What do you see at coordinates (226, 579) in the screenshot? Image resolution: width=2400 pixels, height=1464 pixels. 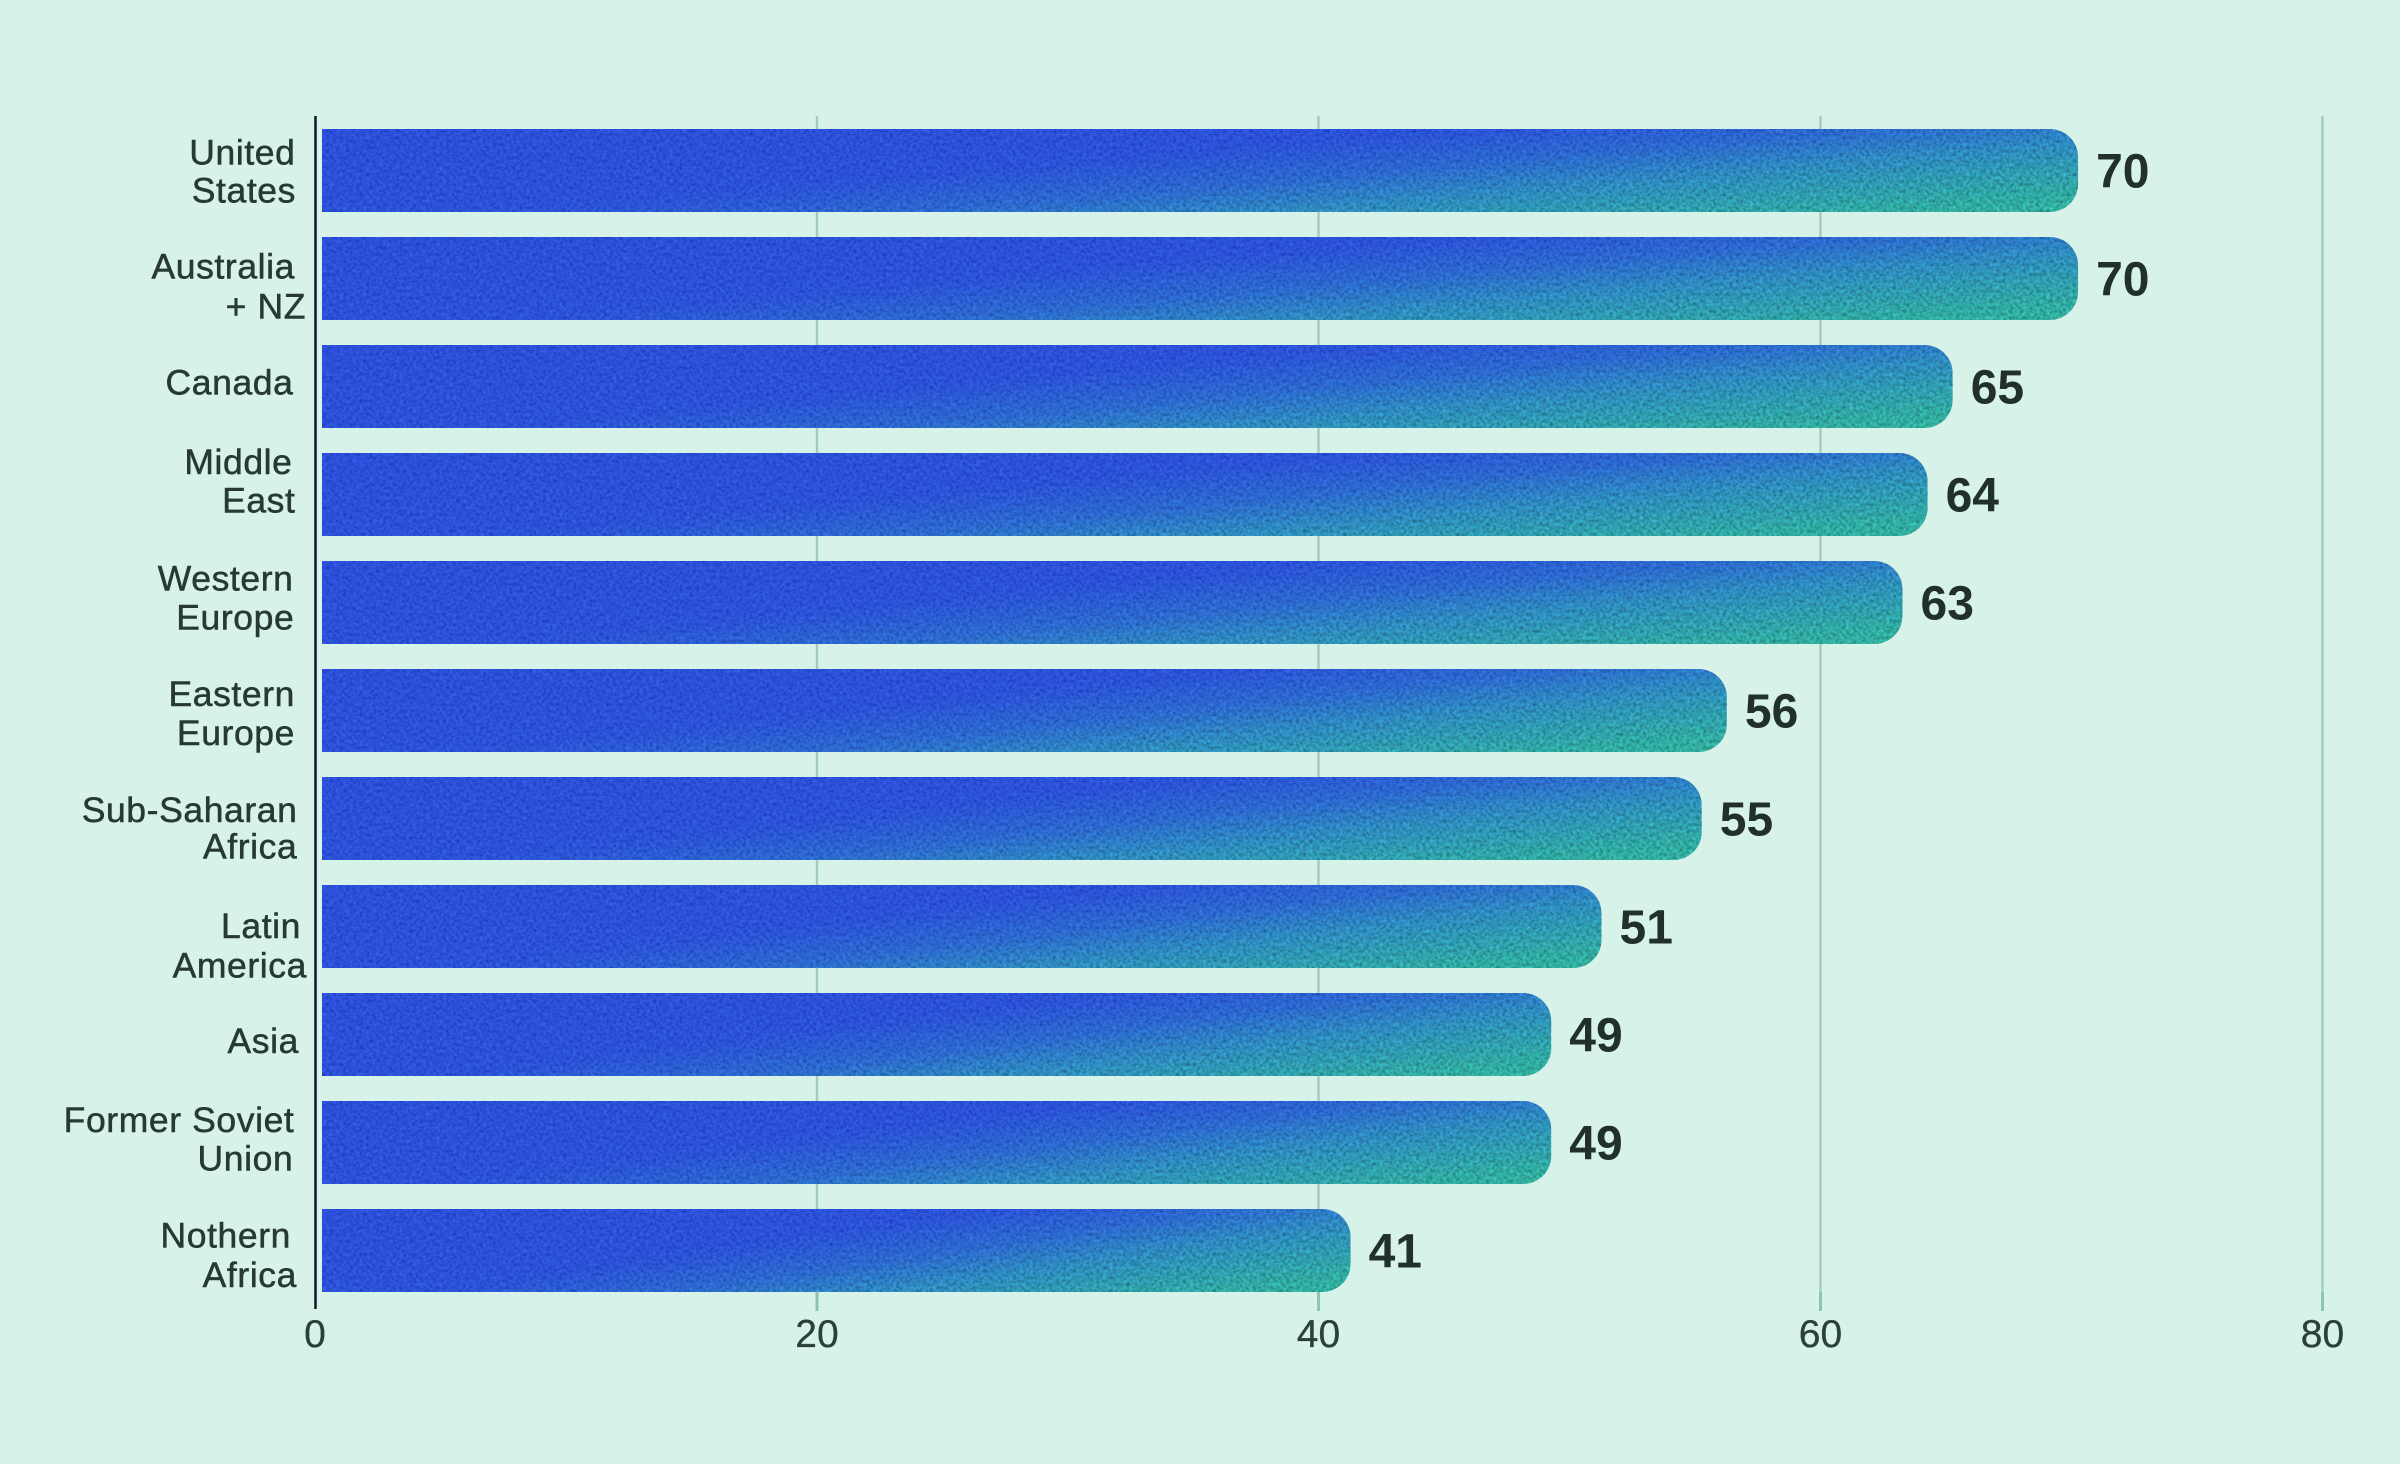 I see `svg-text: Western` at bounding box center [226, 579].